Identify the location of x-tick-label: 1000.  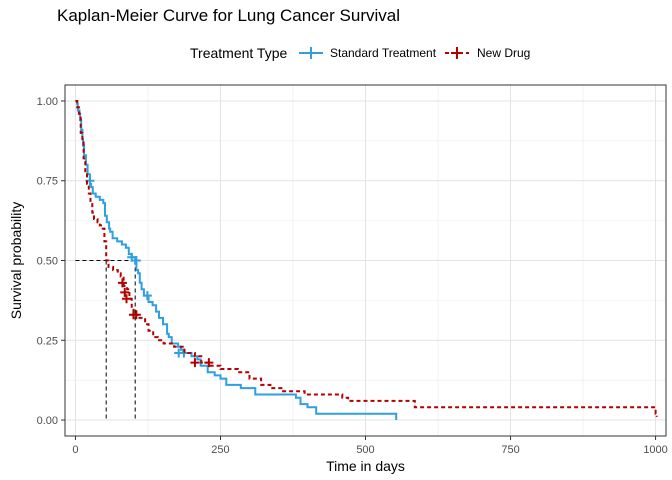
(655, 450).